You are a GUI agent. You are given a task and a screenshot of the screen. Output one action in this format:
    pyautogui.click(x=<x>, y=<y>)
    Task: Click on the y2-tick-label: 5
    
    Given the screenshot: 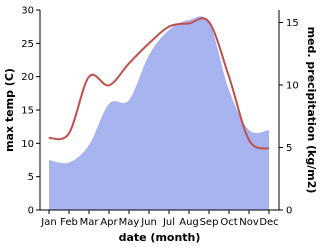 What is the action you would take?
    pyautogui.click(x=289, y=148)
    